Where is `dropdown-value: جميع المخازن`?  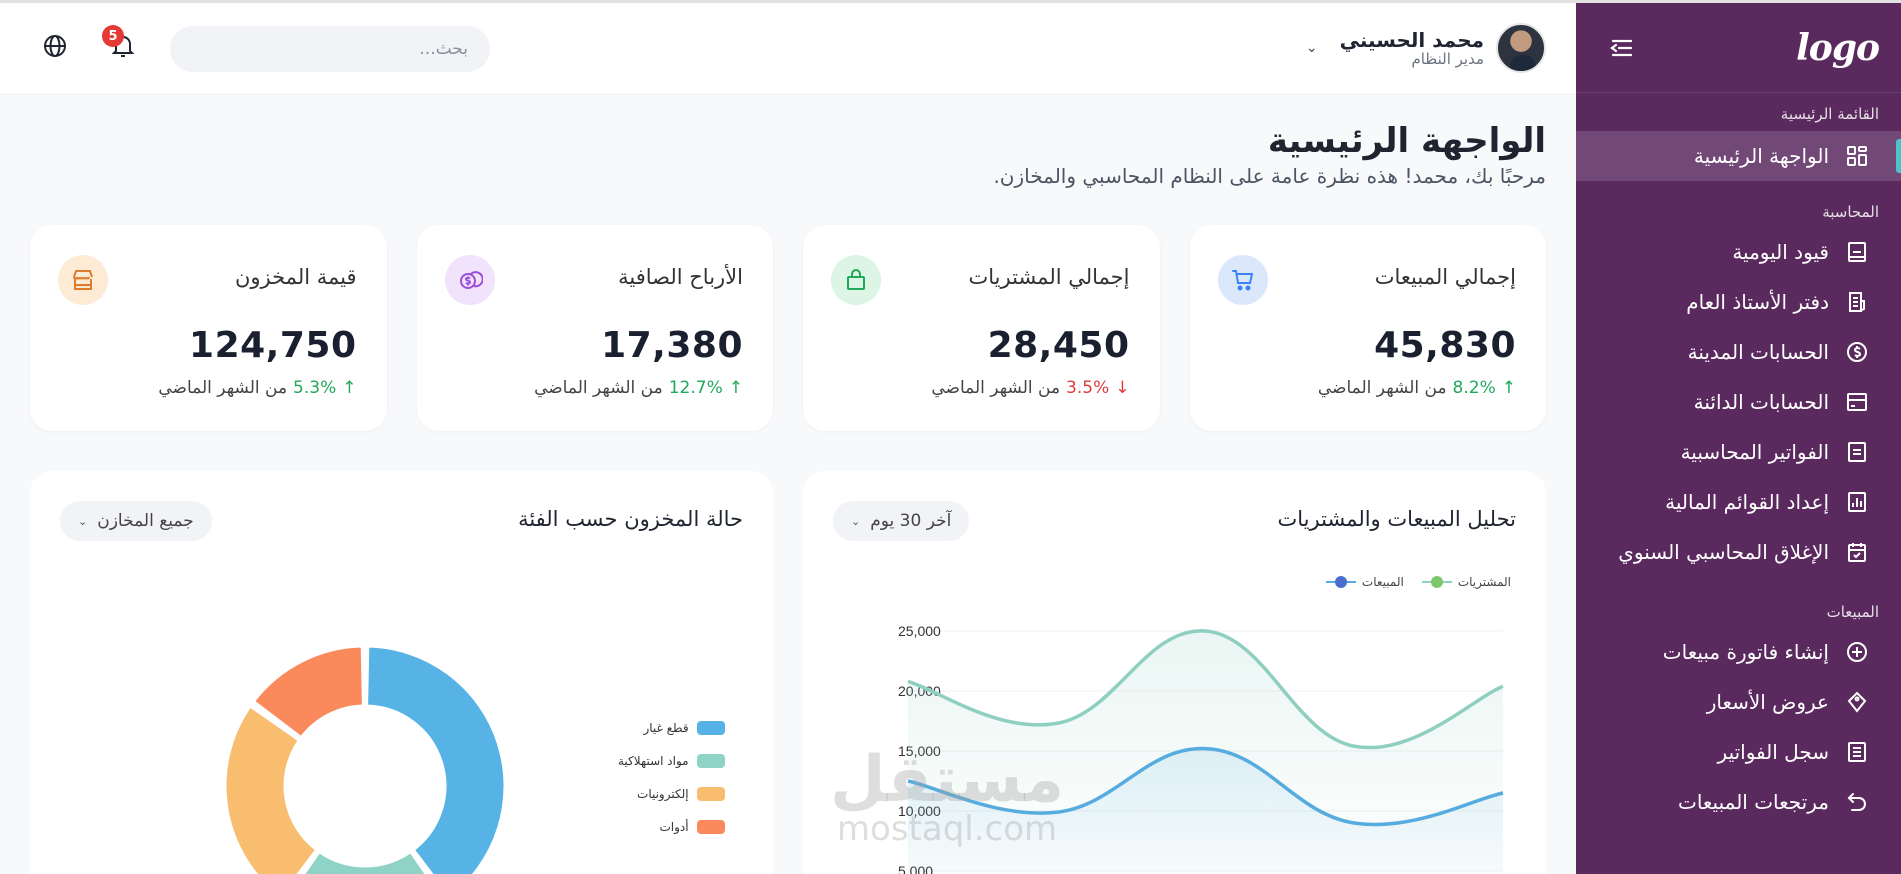
dropdown-value: جميع المخازن is located at coordinates (145, 521).